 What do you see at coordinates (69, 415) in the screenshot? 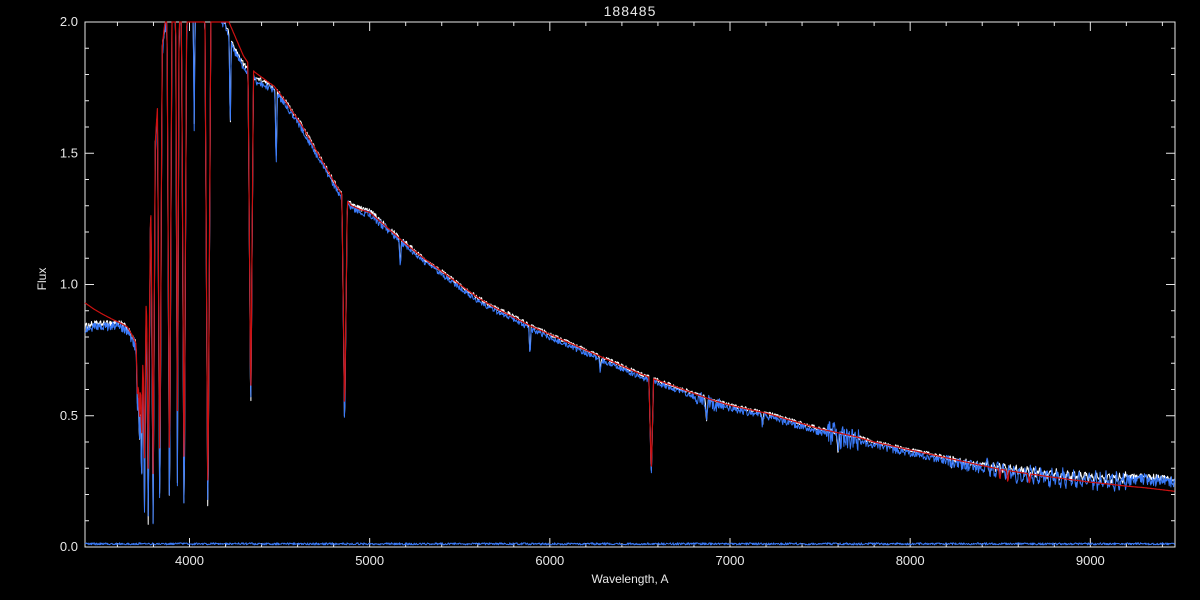
I see `y-tick-label: 0.5` at bounding box center [69, 415].